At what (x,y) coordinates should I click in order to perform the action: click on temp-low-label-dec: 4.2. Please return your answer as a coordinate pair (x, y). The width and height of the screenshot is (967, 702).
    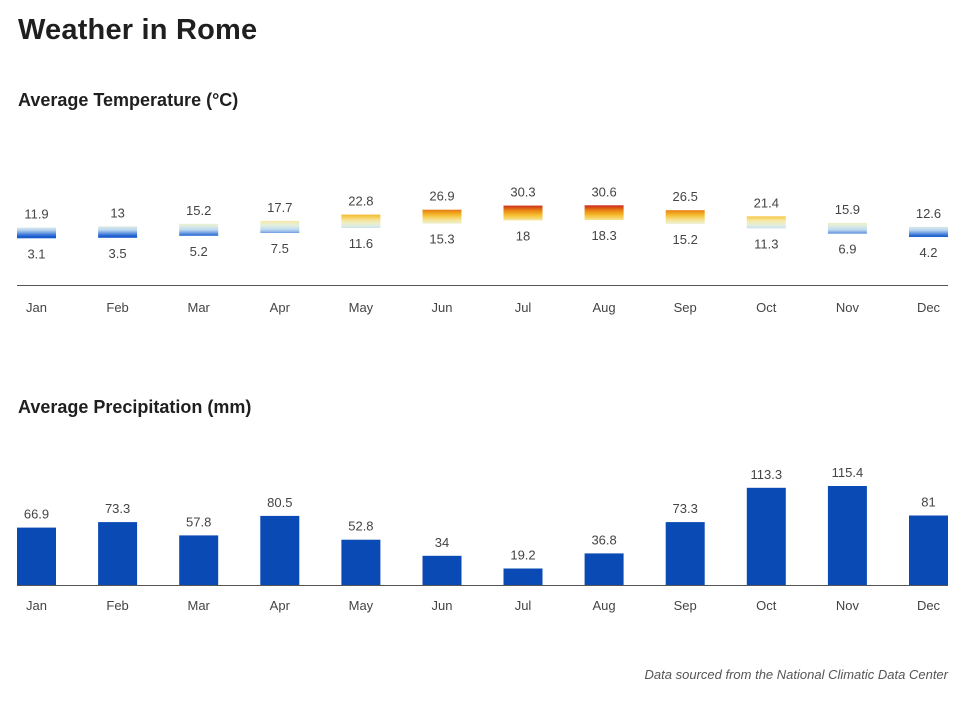
    Looking at the image, I should click on (928, 252).